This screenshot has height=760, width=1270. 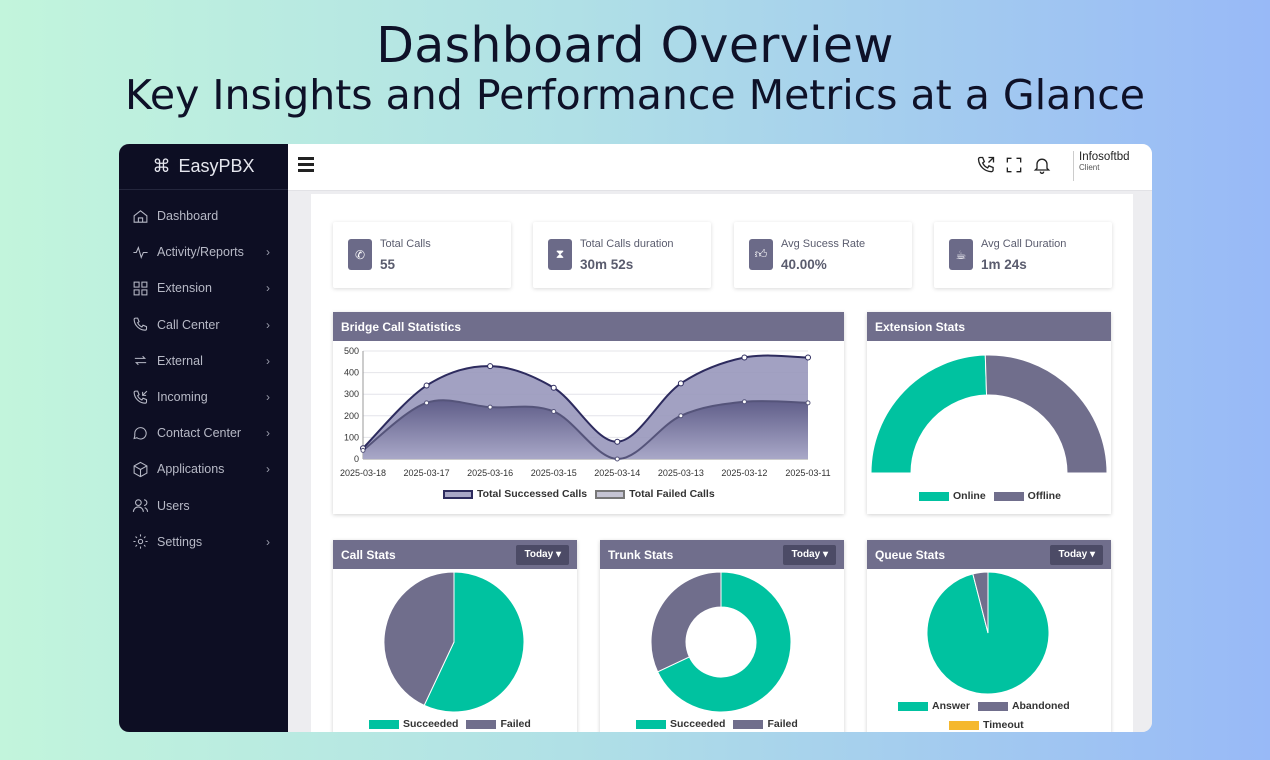 What do you see at coordinates (203, 506) in the screenshot?
I see `sidebar-item-users: Users` at bounding box center [203, 506].